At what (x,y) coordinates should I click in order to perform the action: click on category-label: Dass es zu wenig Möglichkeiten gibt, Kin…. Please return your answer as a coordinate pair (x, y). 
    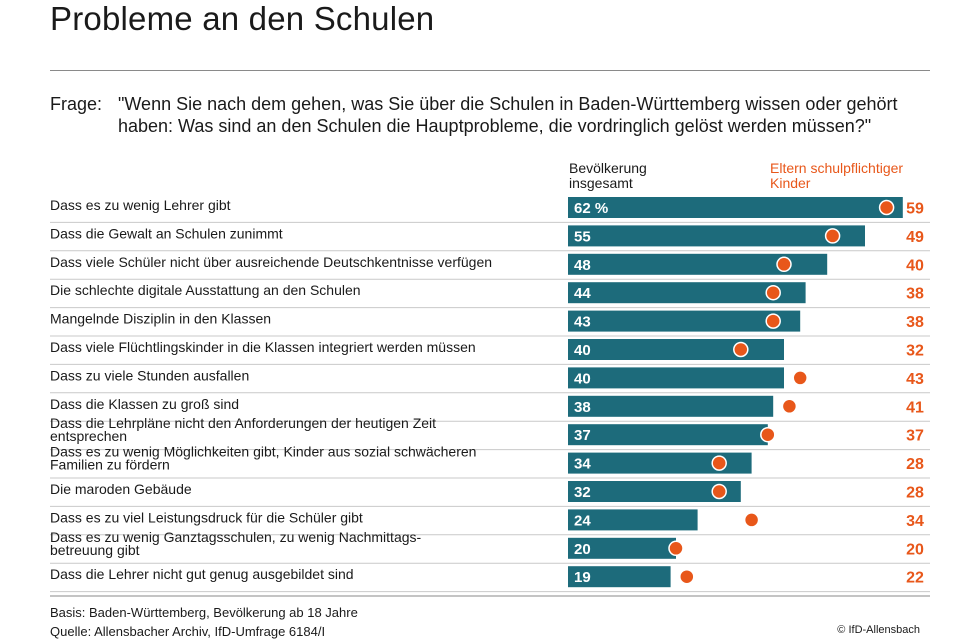
    Looking at the image, I should click on (263, 458).